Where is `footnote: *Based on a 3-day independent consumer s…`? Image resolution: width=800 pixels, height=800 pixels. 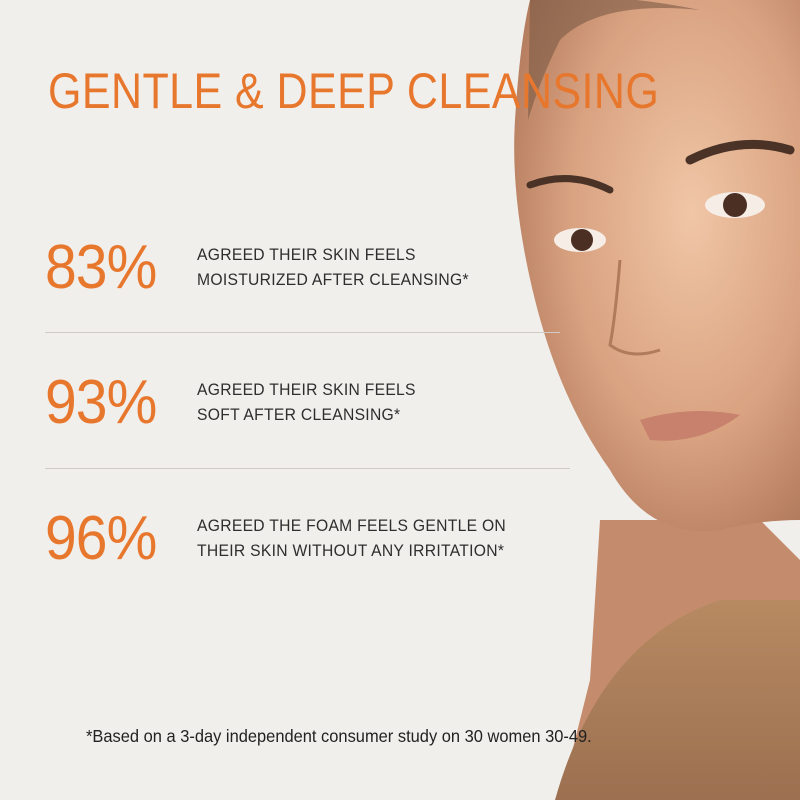 footnote: *Based on a 3-day independent consumer s… is located at coordinates (339, 736).